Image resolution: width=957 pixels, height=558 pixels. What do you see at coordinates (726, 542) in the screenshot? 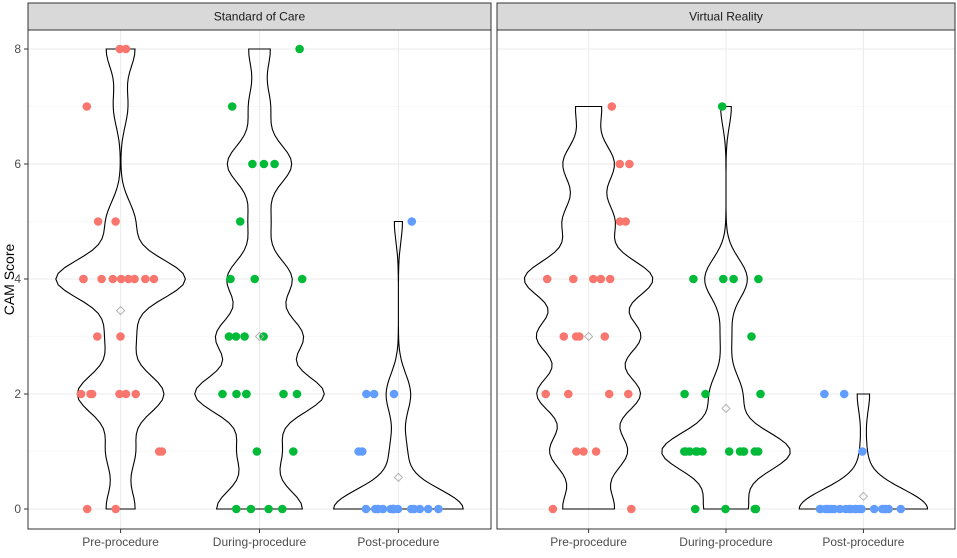
I see `x-tick-label: During-procedure` at bounding box center [726, 542].